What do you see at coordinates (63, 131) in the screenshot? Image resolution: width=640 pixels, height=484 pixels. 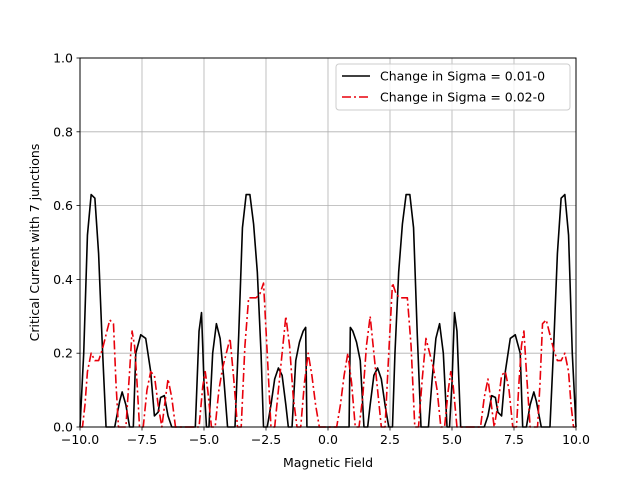 I see `y-tick-label: 0.8` at bounding box center [63, 131].